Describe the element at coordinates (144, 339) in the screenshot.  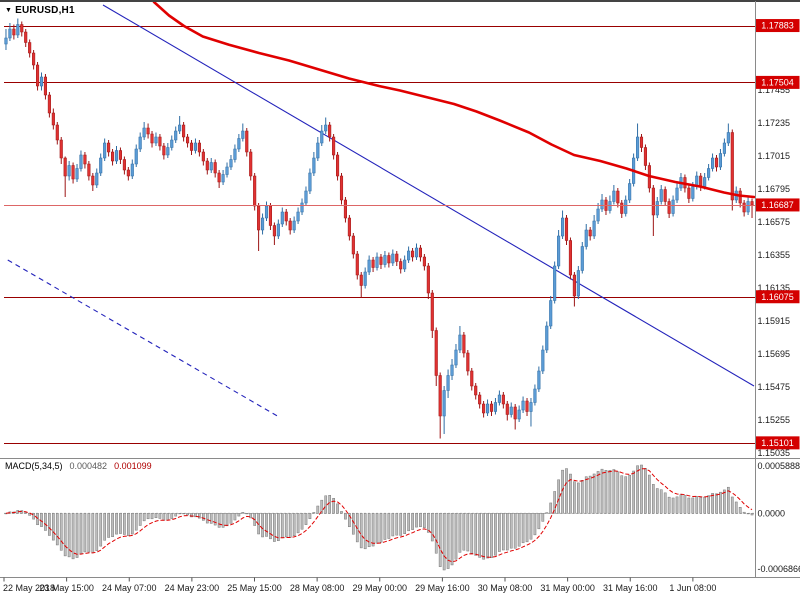
I see `dashed-trendline` at that location.